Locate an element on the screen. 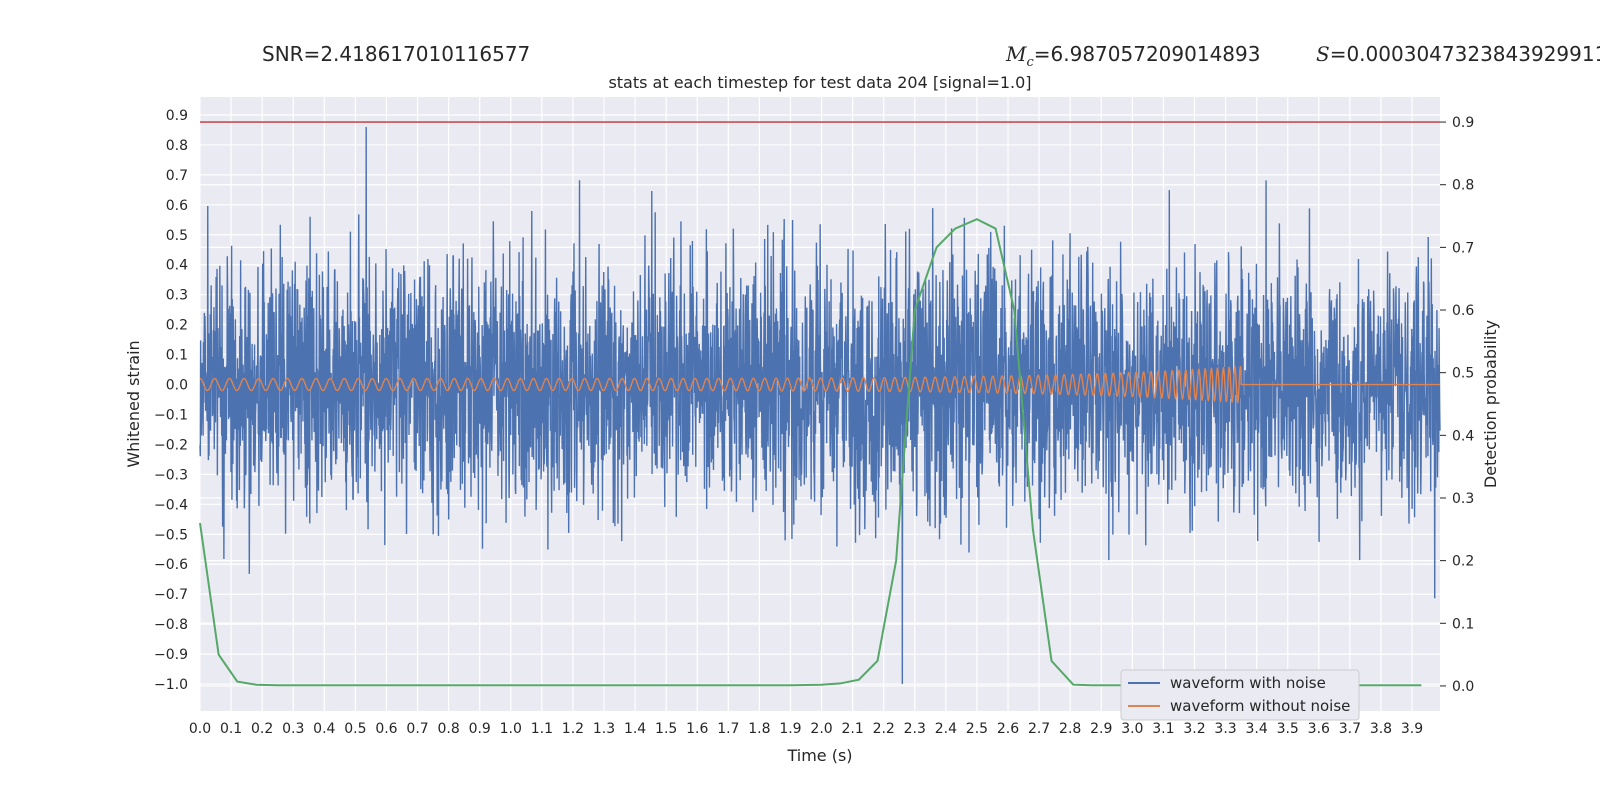 Image resolution: width=1600 pixels, height=800 pixels. y2-tick-label: 0.8 is located at coordinates (1463, 186).